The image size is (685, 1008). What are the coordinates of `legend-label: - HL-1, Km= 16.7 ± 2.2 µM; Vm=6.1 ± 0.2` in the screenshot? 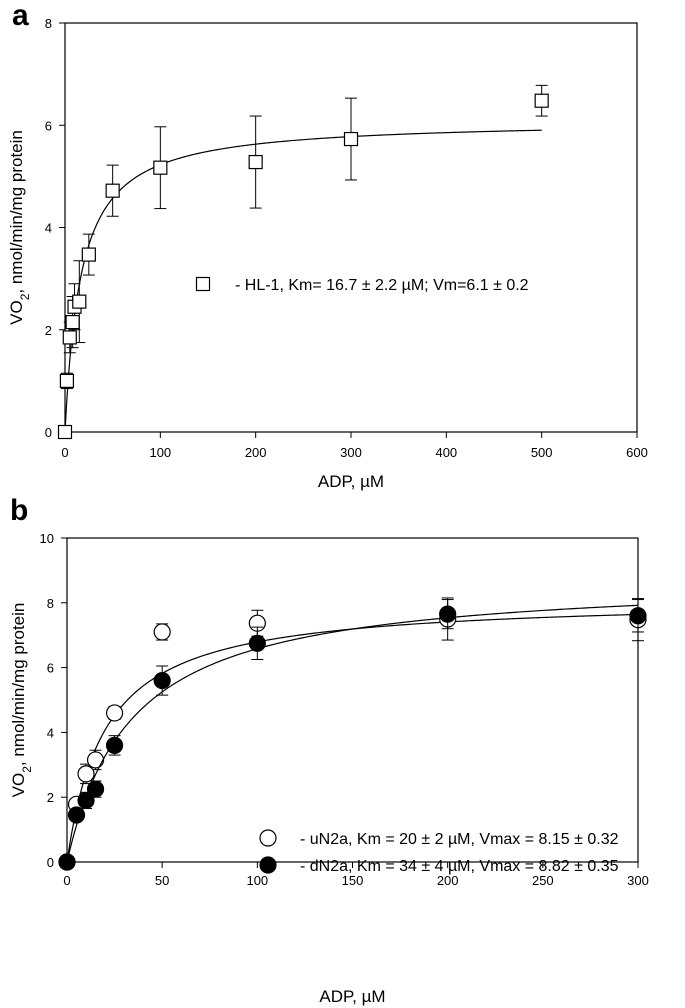 It's located at (382, 285).